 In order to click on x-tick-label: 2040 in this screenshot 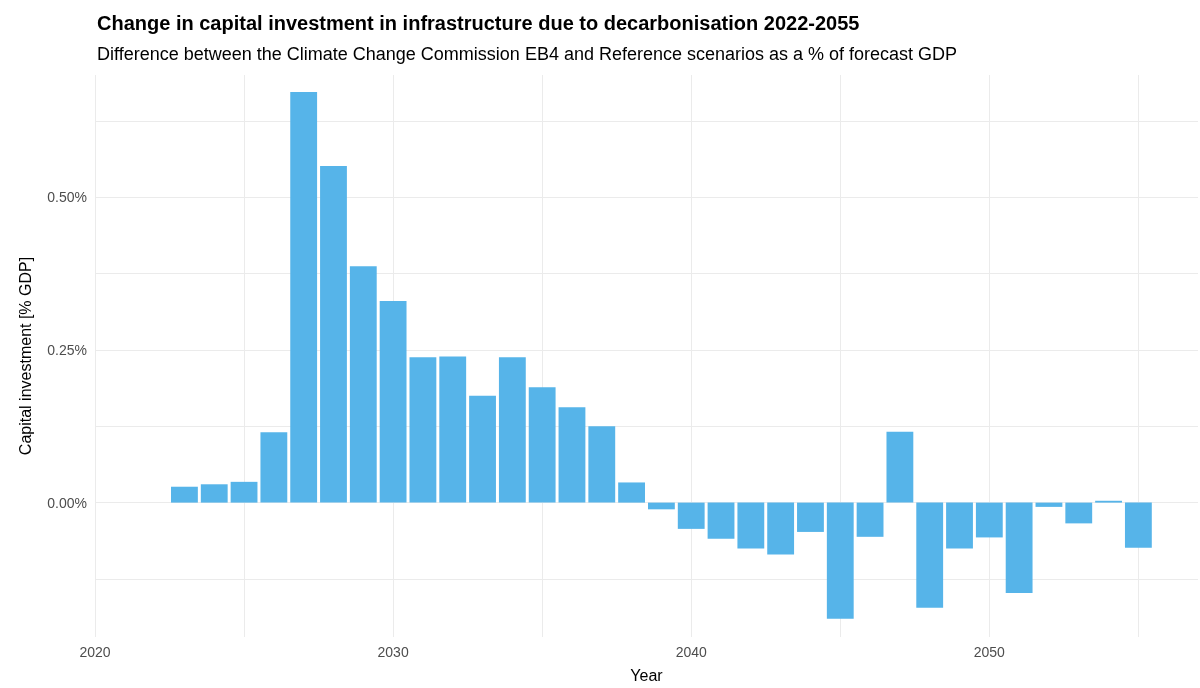, I will do `click(691, 652)`.